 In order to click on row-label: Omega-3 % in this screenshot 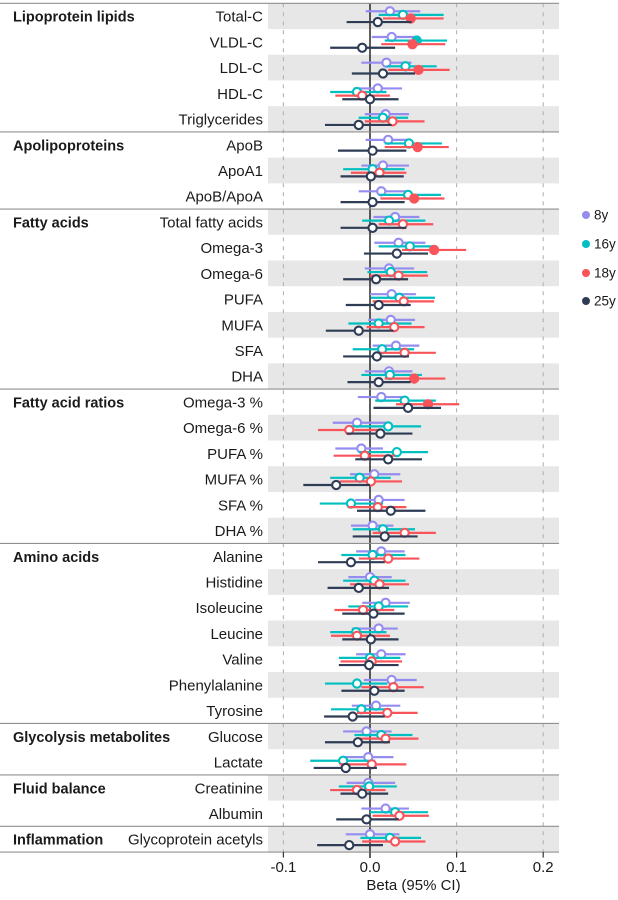, I will do `click(223, 402)`.